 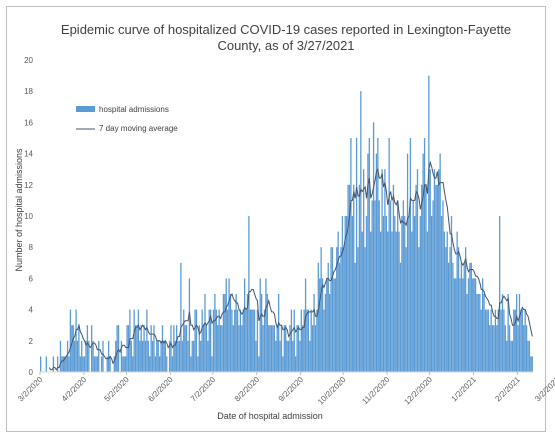 I want to click on legend-swatch-admissions, so click(x=85, y=109).